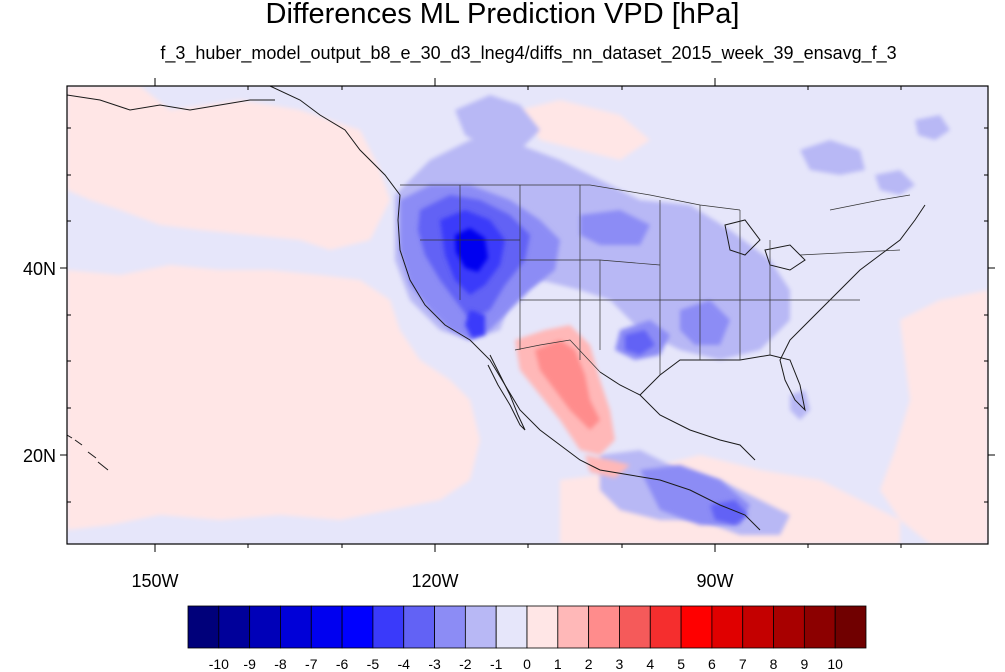 Image resolution: width=1005 pixels, height=672 pixels. Describe the element at coordinates (743, 664) in the screenshot. I see `colorbar-tick-label: 7` at that location.